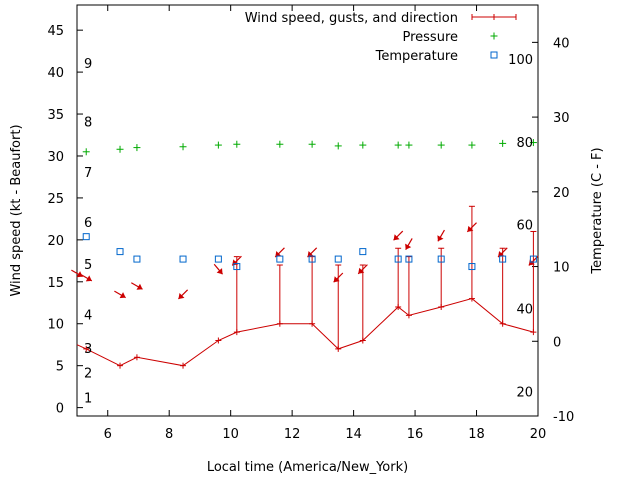 The width and height of the screenshot is (640, 480). I want to click on x-axis-label: Local time (America/New_York), so click(307, 467).